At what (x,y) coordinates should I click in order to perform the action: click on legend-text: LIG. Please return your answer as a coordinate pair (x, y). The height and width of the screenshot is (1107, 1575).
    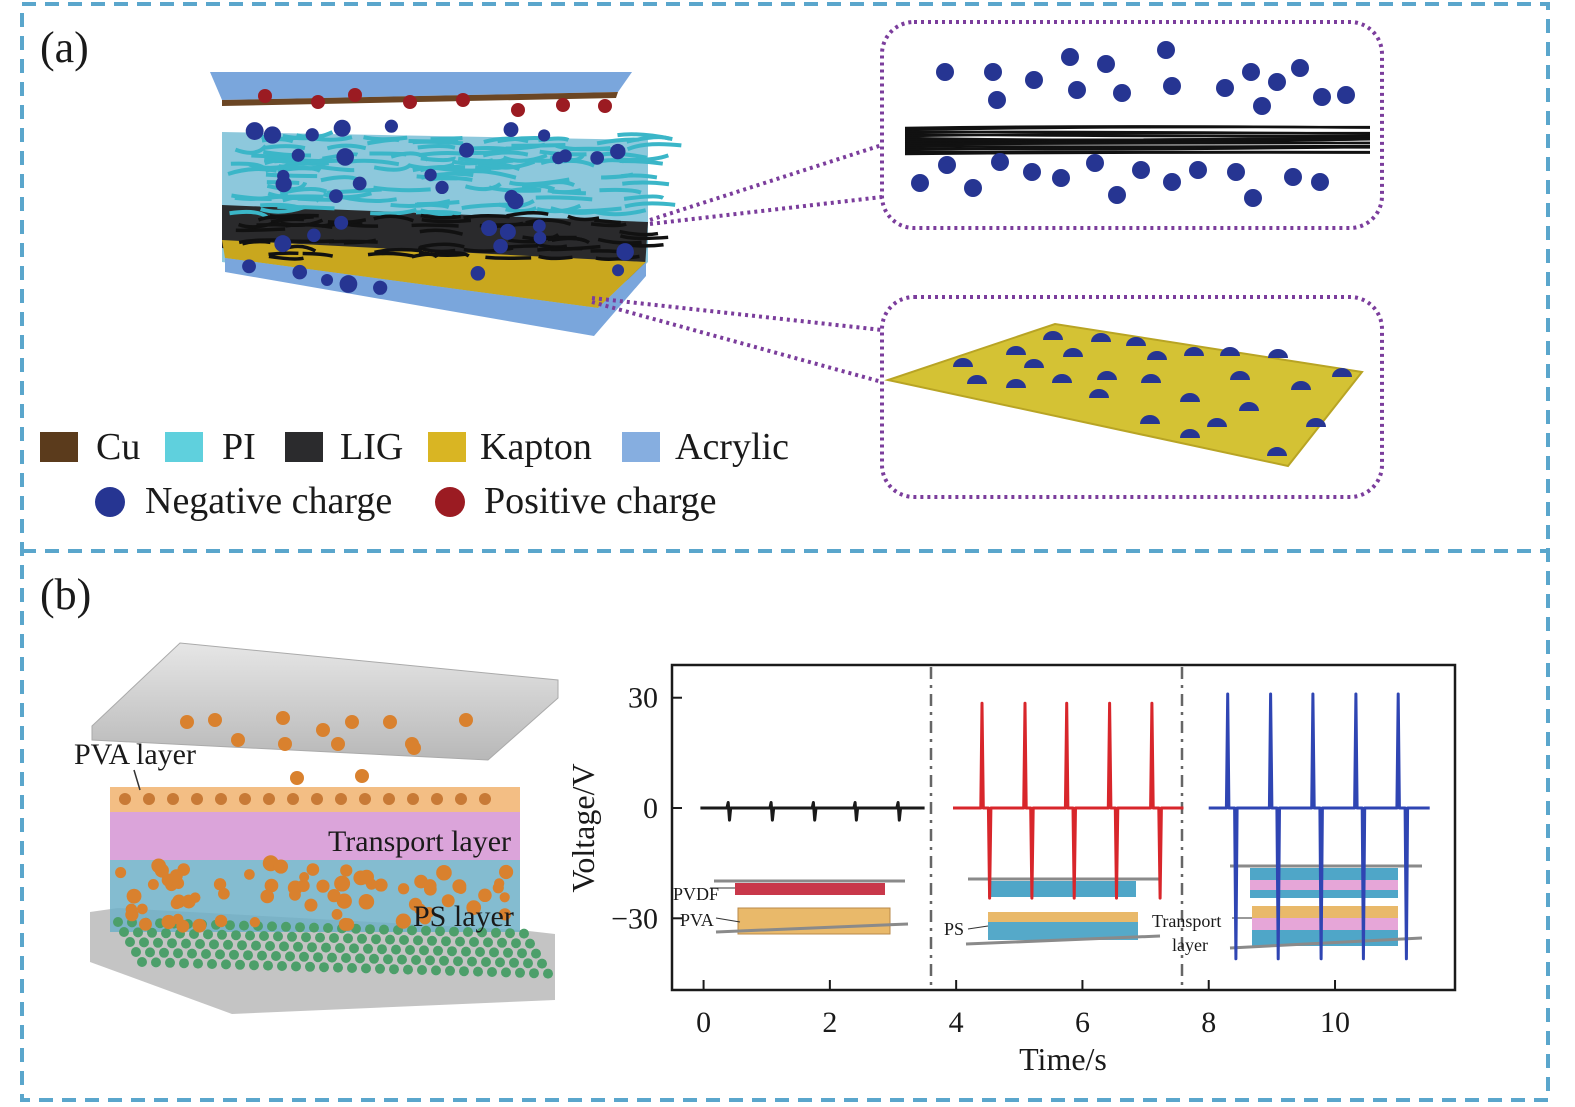
    Looking at the image, I should click on (371, 447).